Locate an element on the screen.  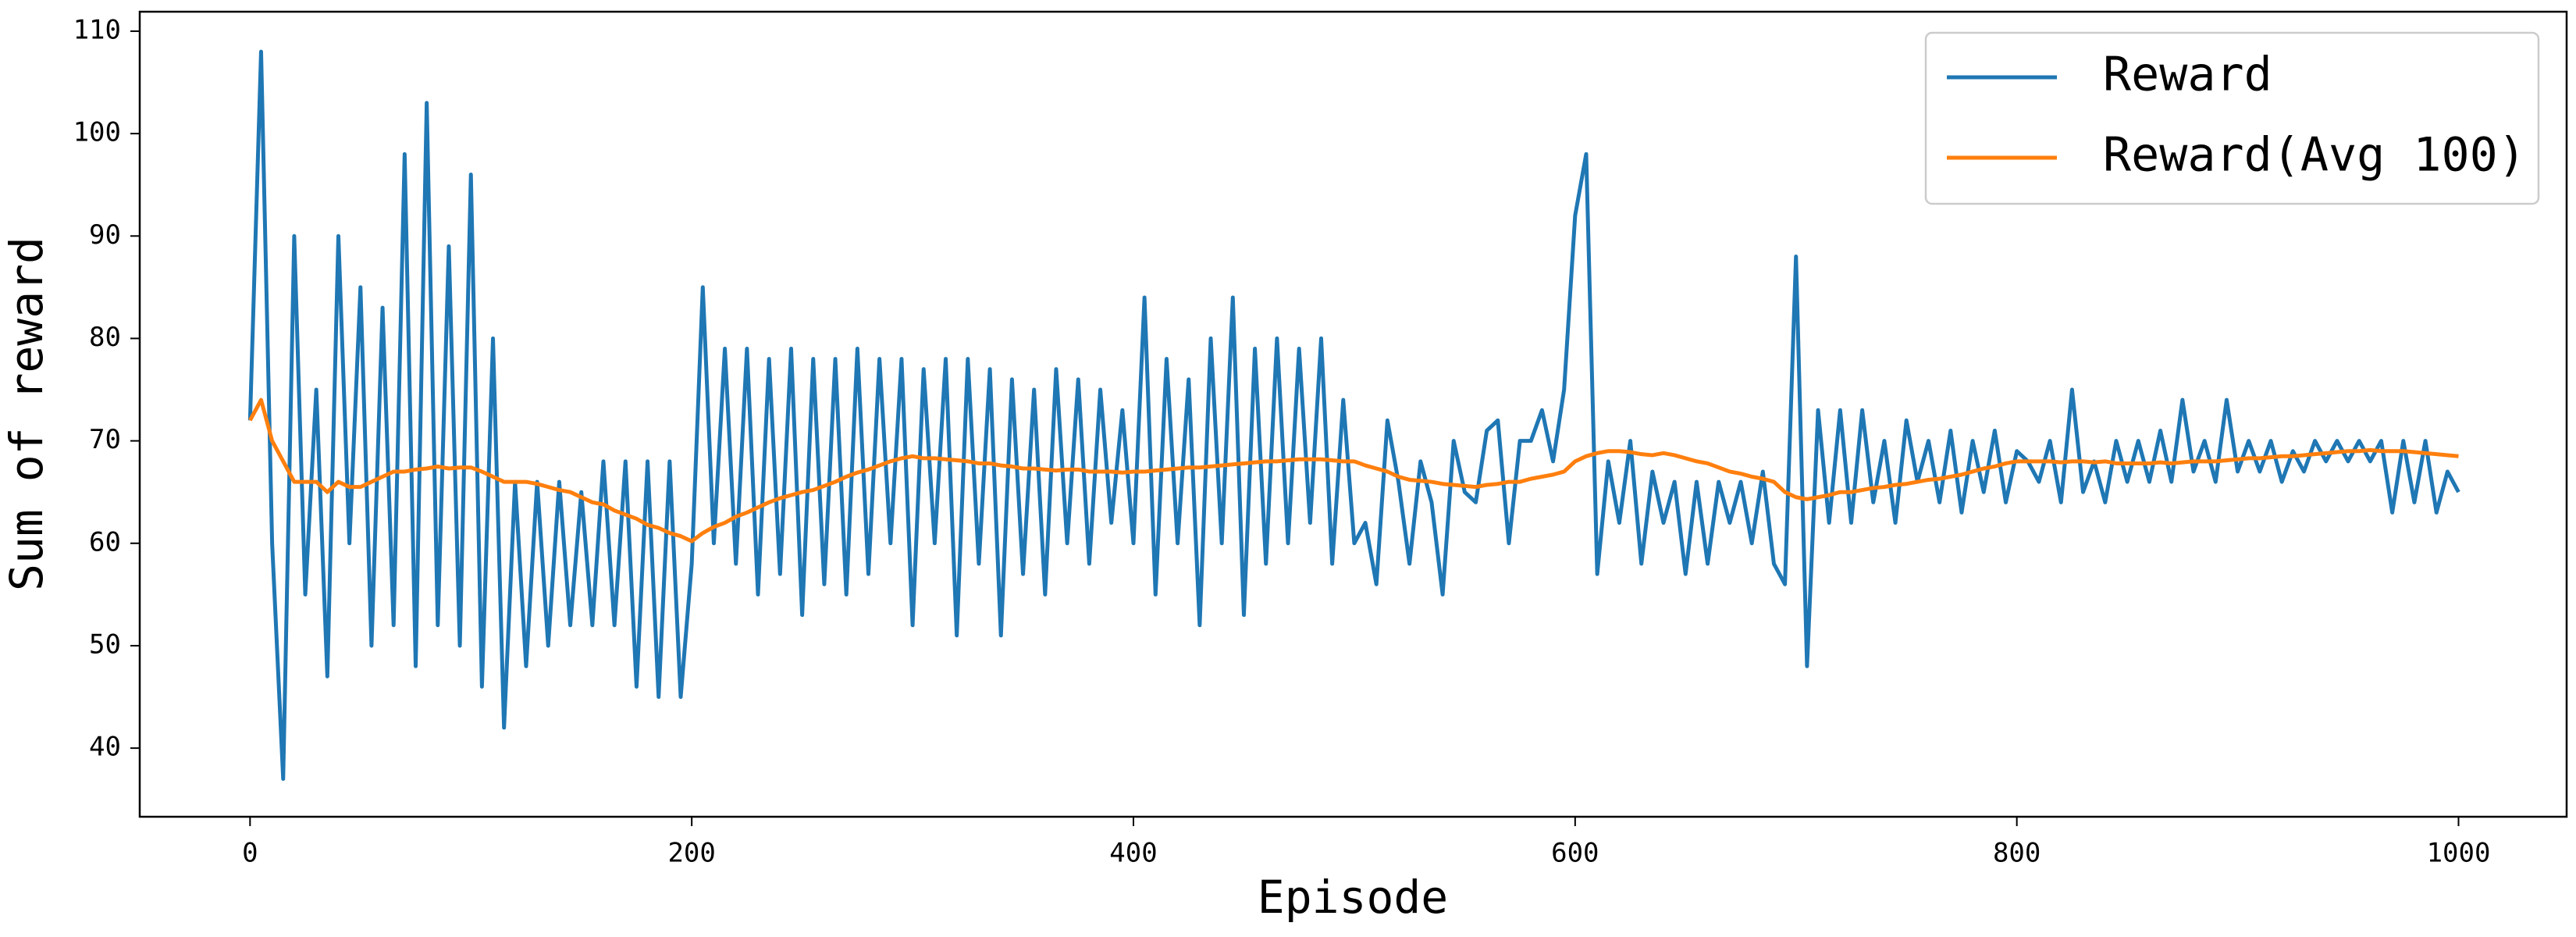
y-tick-label: 100 is located at coordinates (97, 132).